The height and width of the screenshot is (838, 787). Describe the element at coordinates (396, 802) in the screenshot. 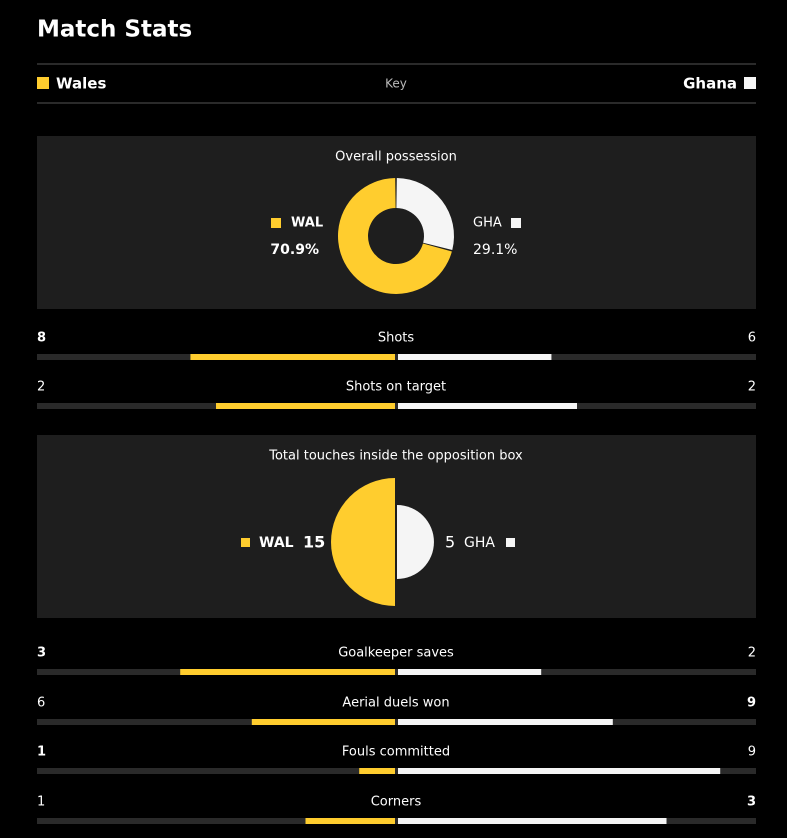

I see `stat-name: Corners` at that location.